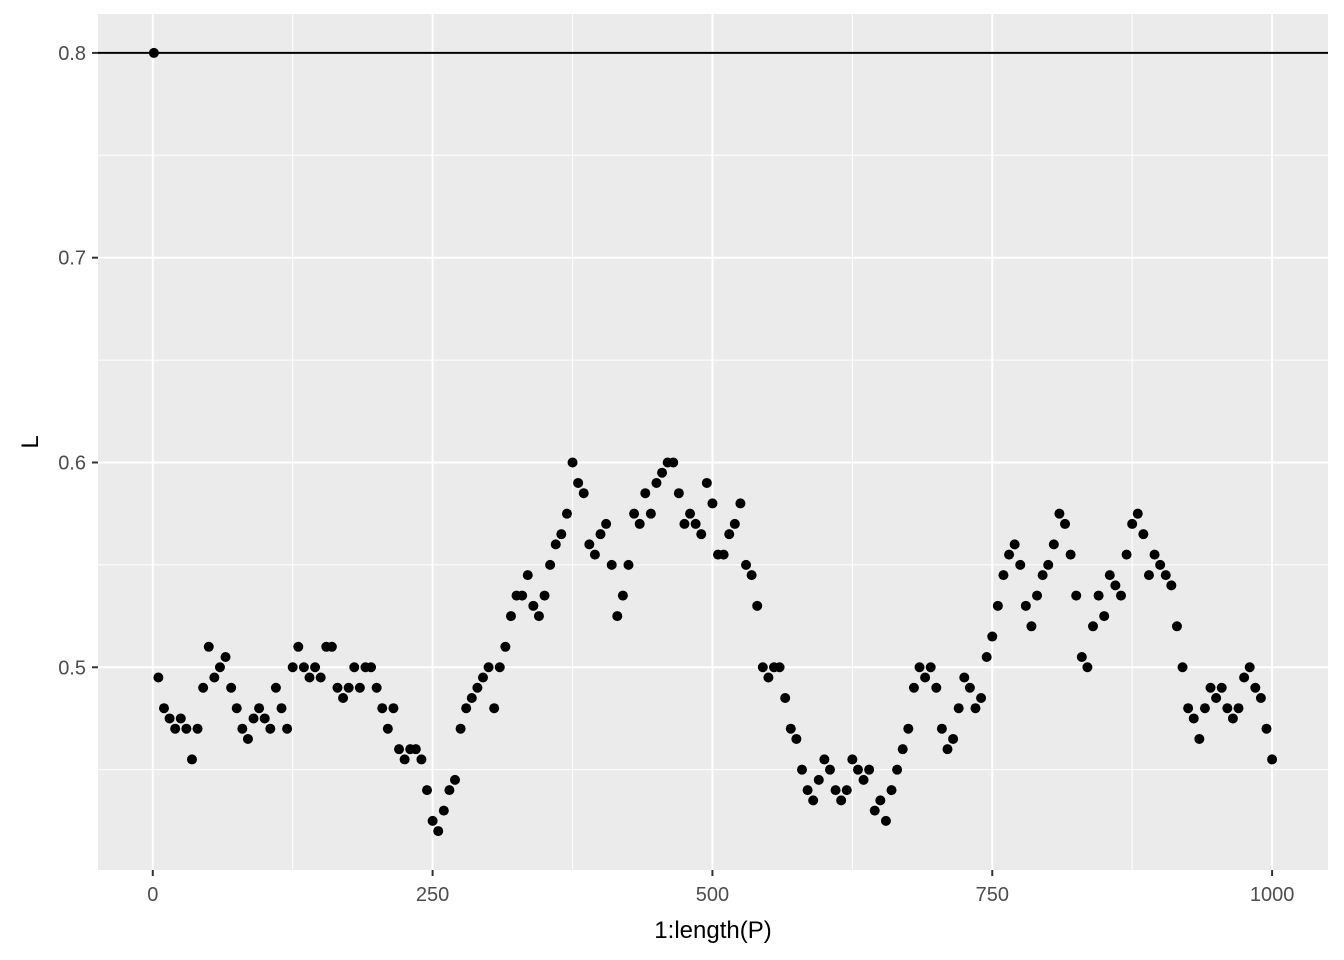 This screenshot has height=960, width=1344. What do you see at coordinates (712, 930) in the screenshot?
I see `x-axis-title: 1:length(P)` at bounding box center [712, 930].